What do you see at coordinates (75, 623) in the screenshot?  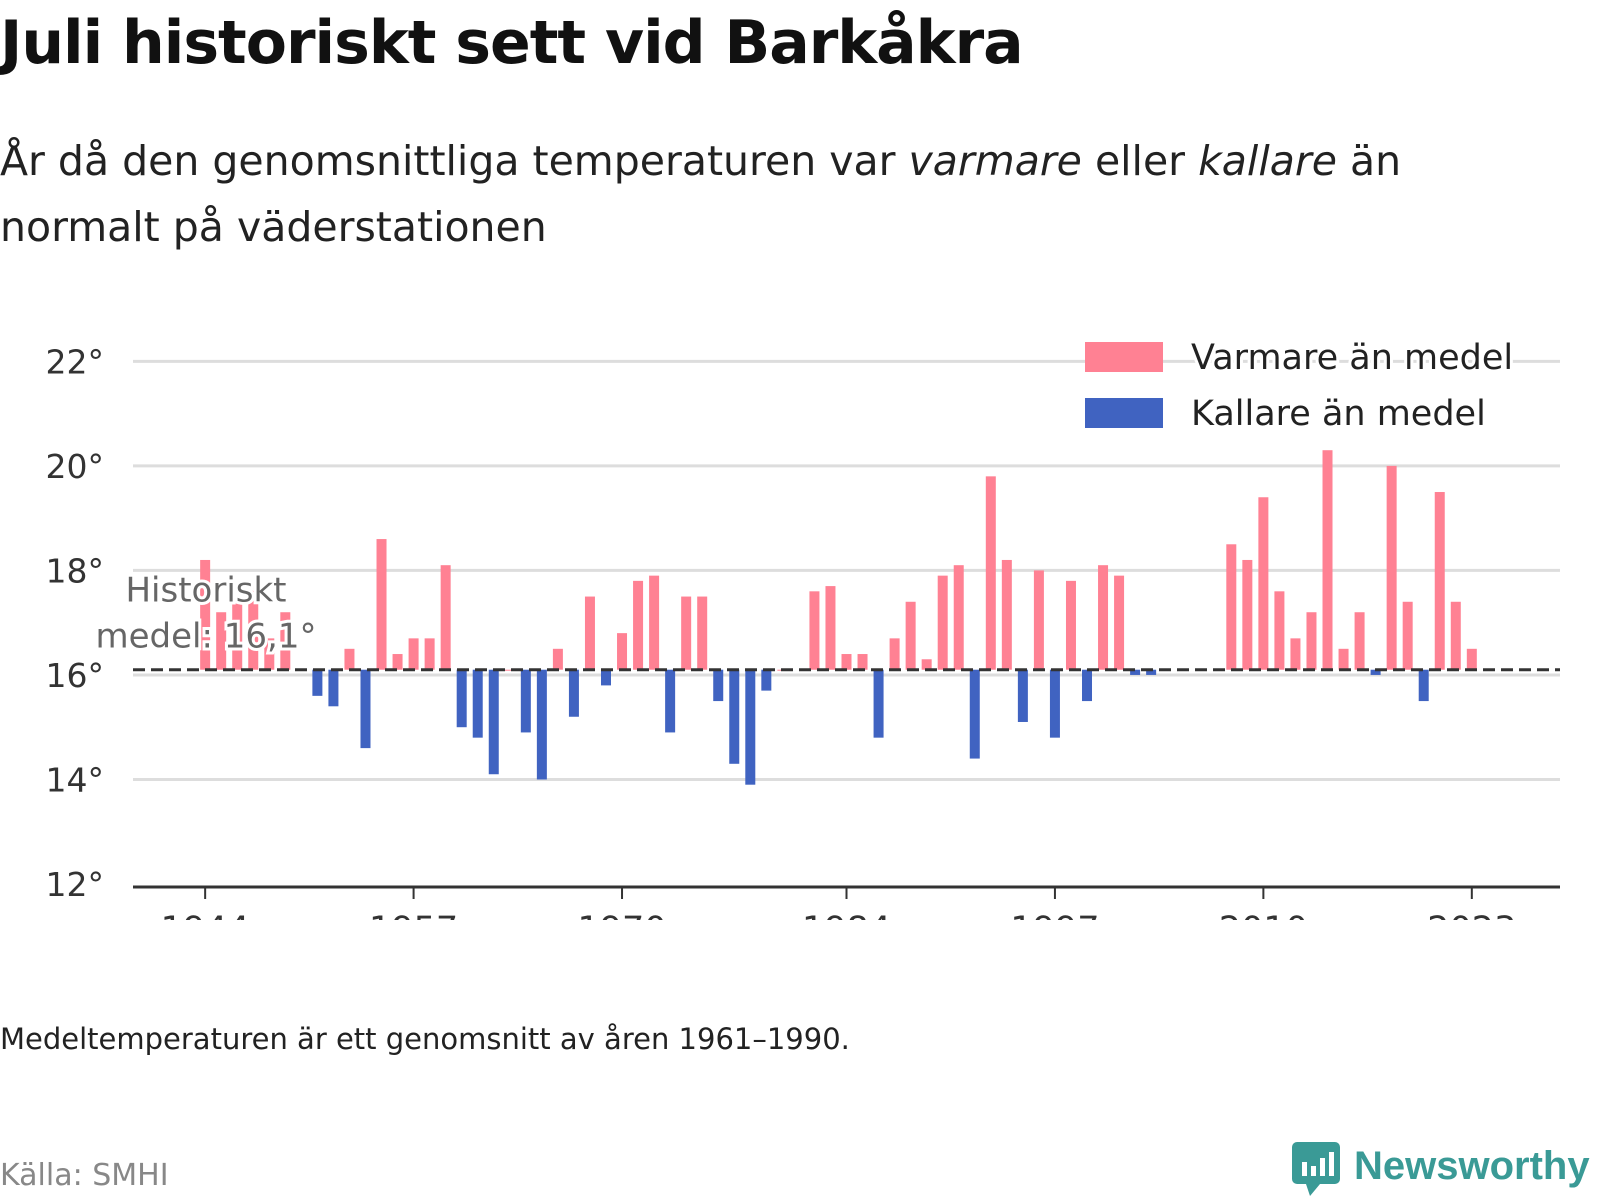 I see `y-axis-tick-labels: 12° 14° 16° 18° 20° 22°` at bounding box center [75, 623].